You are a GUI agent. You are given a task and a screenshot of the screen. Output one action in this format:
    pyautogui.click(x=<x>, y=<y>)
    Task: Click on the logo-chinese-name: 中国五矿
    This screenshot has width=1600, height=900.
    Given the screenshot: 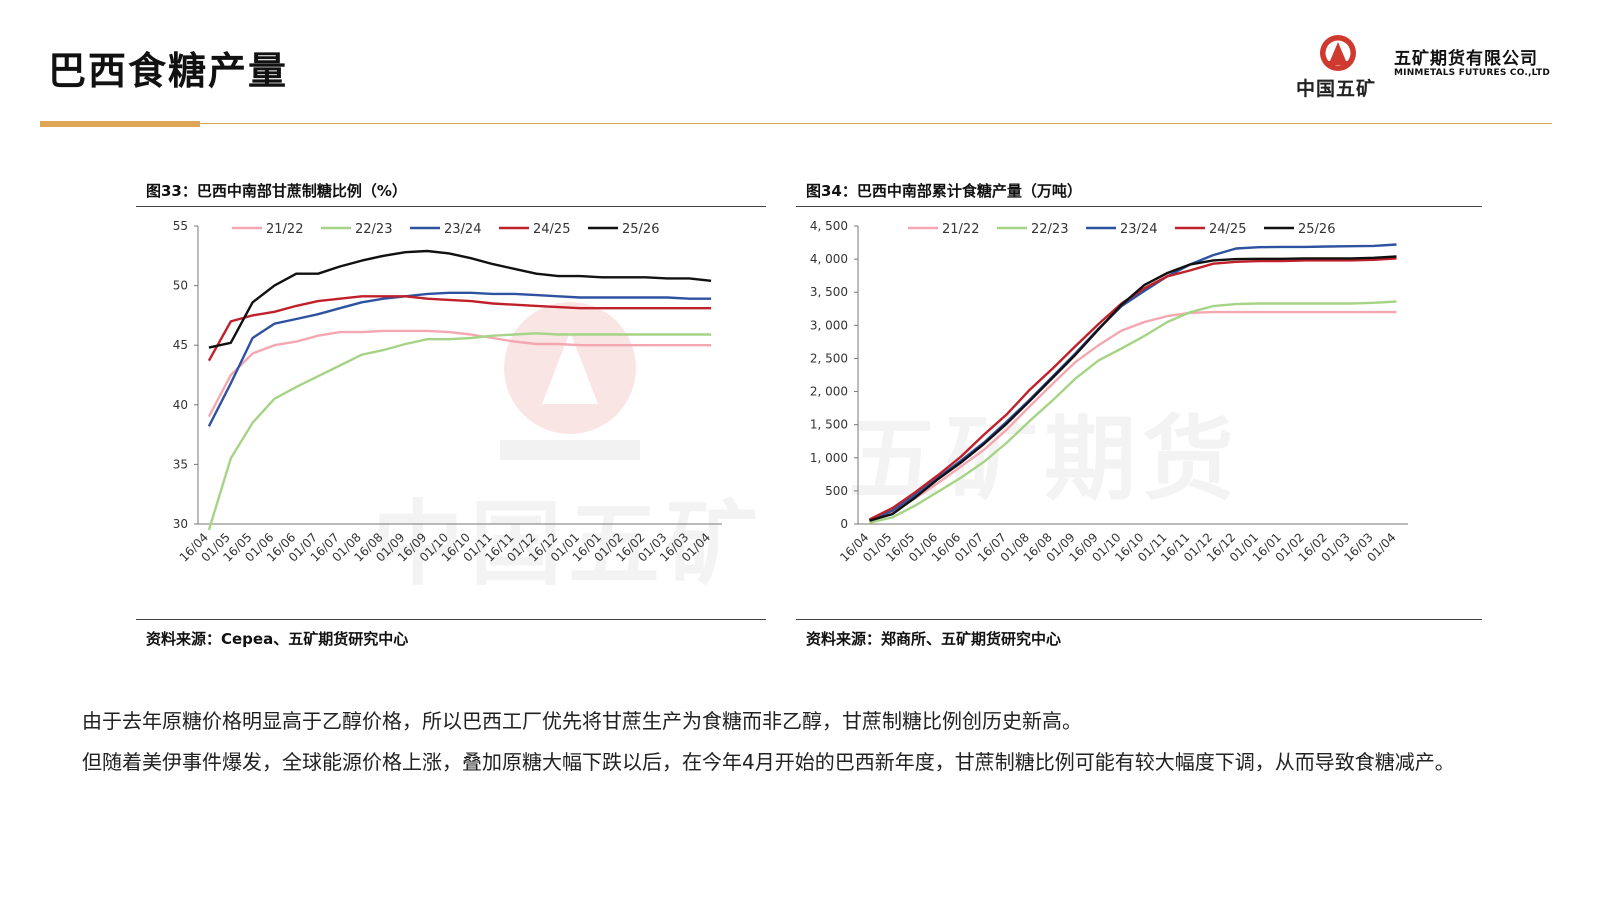 What is the action you would take?
    pyautogui.click(x=1336, y=89)
    